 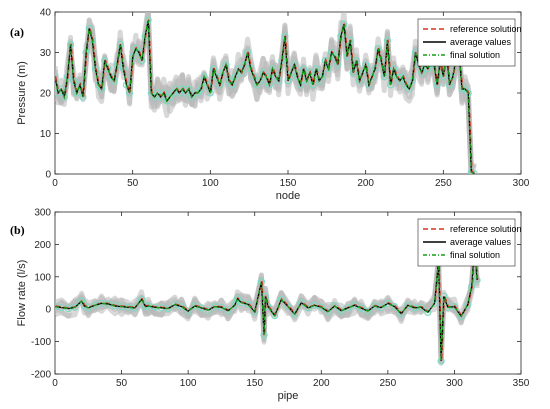 What do you see at coordinates (46, 134) in the screenshot?
I see `y-tick-label: 10` at bounding box center [46, 134].